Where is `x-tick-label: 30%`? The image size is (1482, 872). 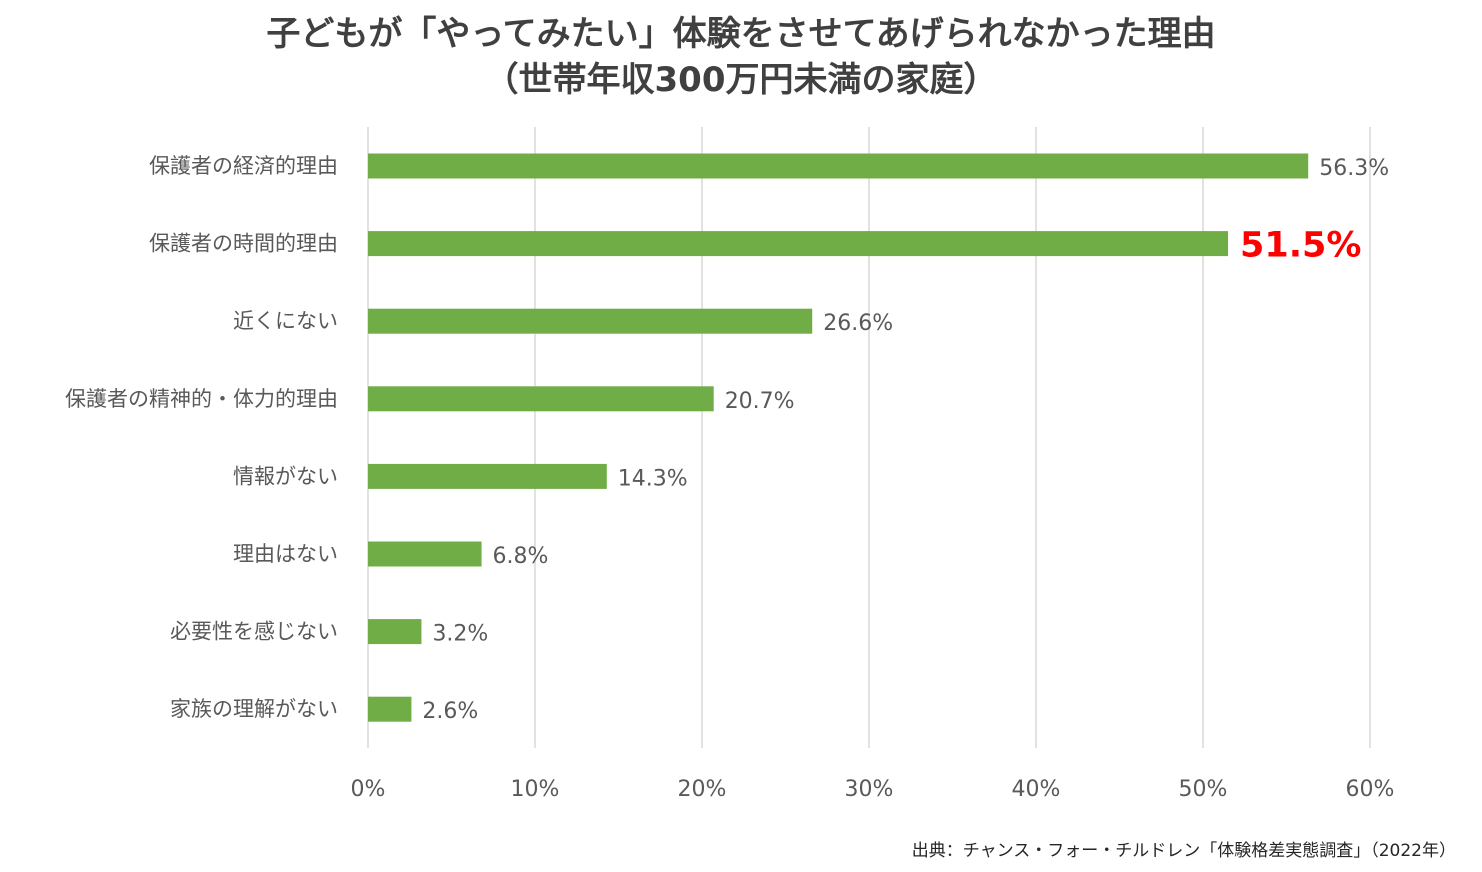 x-tick-label: 30% is located at coordinates (869, 789).